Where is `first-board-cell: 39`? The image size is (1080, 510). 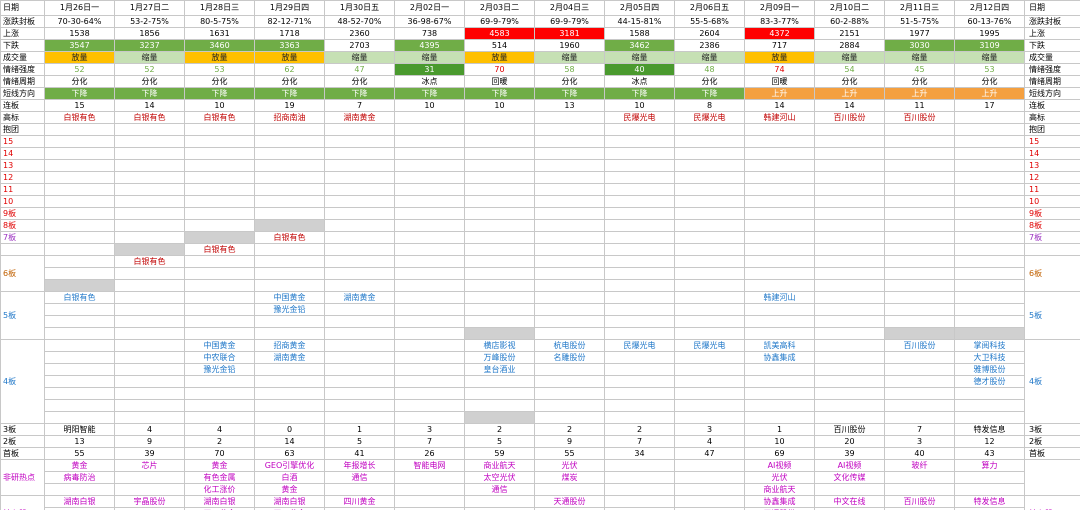
first-board-cell: 39 is located at coordinates (849, 453).